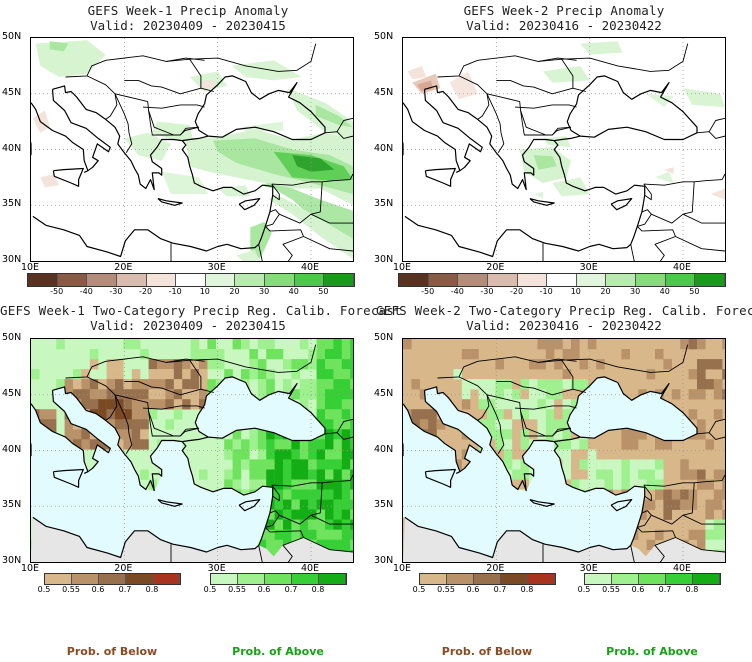 This screenshot has height=662, width=752. What do you see at coordinates (384, 337) in the screenshot?
I see `lat-label: 50N` at bounding box center [384, 337].